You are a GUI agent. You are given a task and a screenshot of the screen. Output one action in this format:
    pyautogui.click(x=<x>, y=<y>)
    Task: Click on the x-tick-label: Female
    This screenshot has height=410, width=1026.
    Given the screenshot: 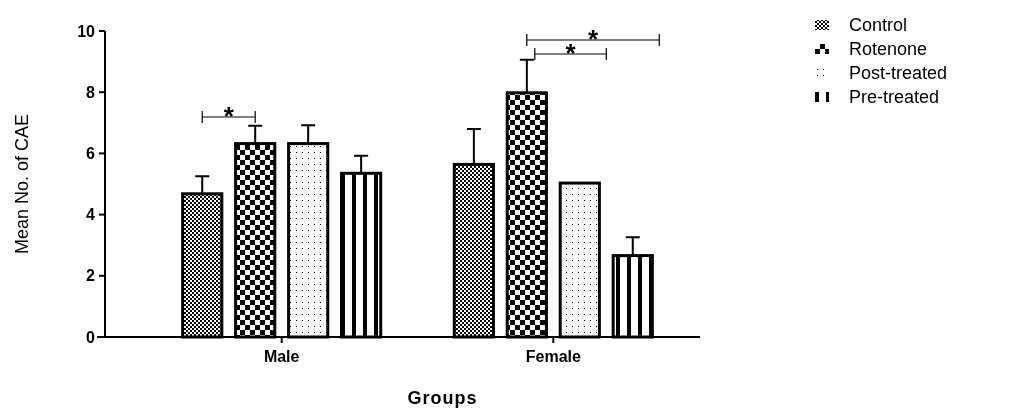 What is the action you would take?
    pyautogui.click(x=553, y=356)
    